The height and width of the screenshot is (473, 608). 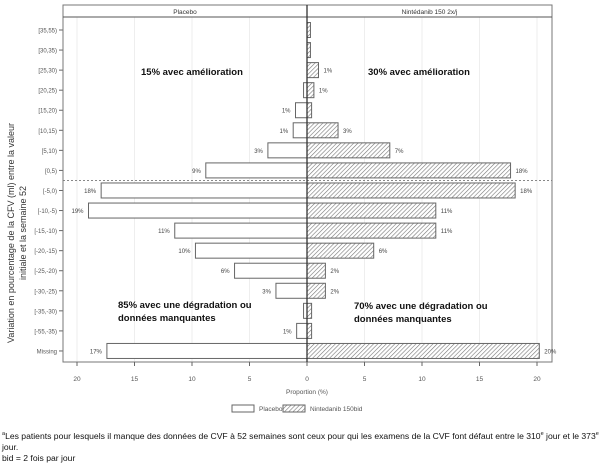 What do you see at coordinates (480, 379) in the screenshot?
I see `x-tick-label-right: 15` at bounding box center [480, 379].